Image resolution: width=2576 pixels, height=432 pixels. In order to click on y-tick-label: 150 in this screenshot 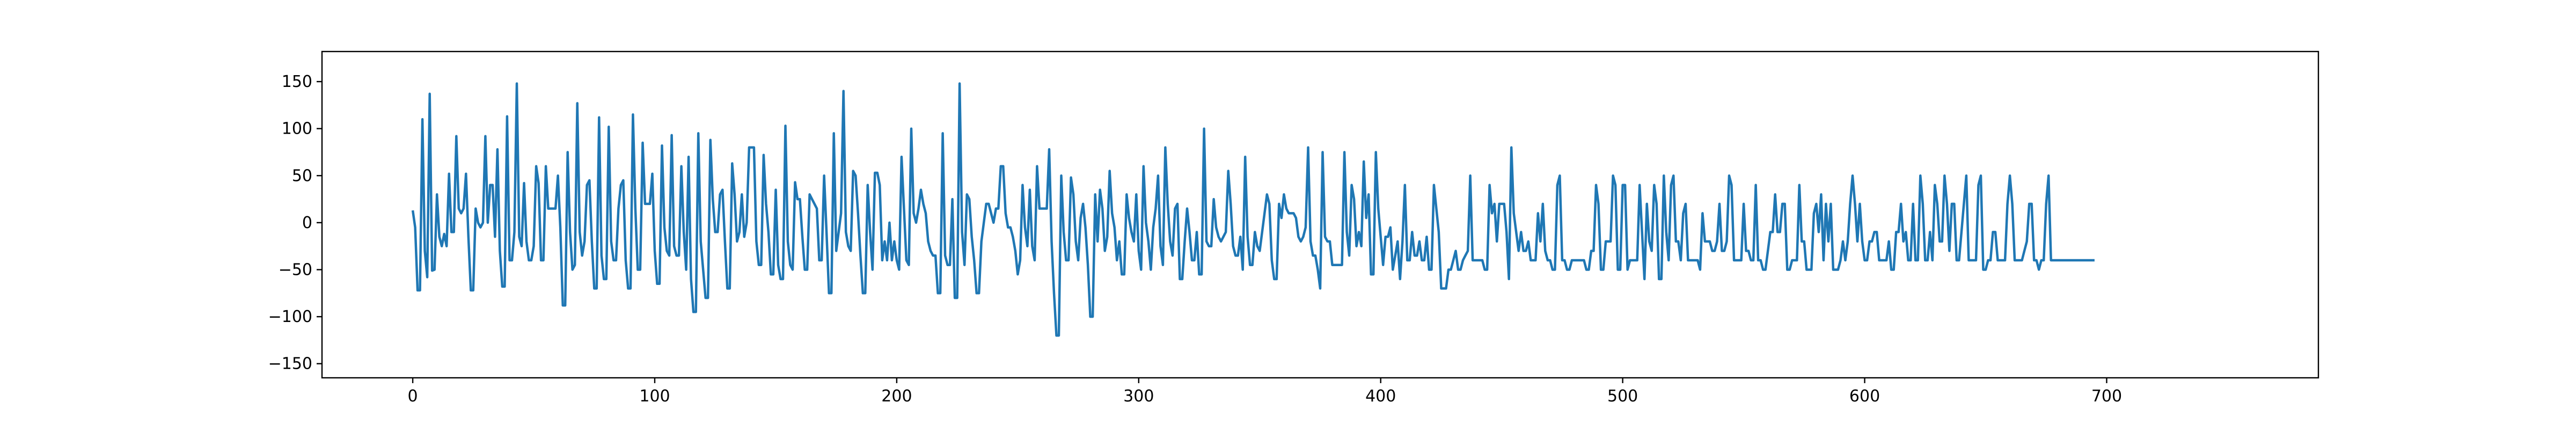, I will do `click(297, 81)`.